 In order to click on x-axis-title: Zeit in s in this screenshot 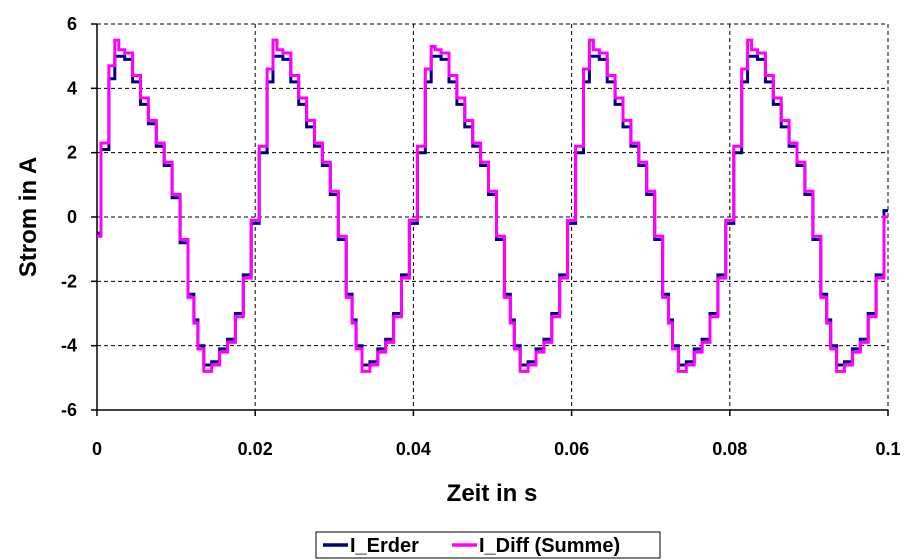, I will do `click(492, 493)`.